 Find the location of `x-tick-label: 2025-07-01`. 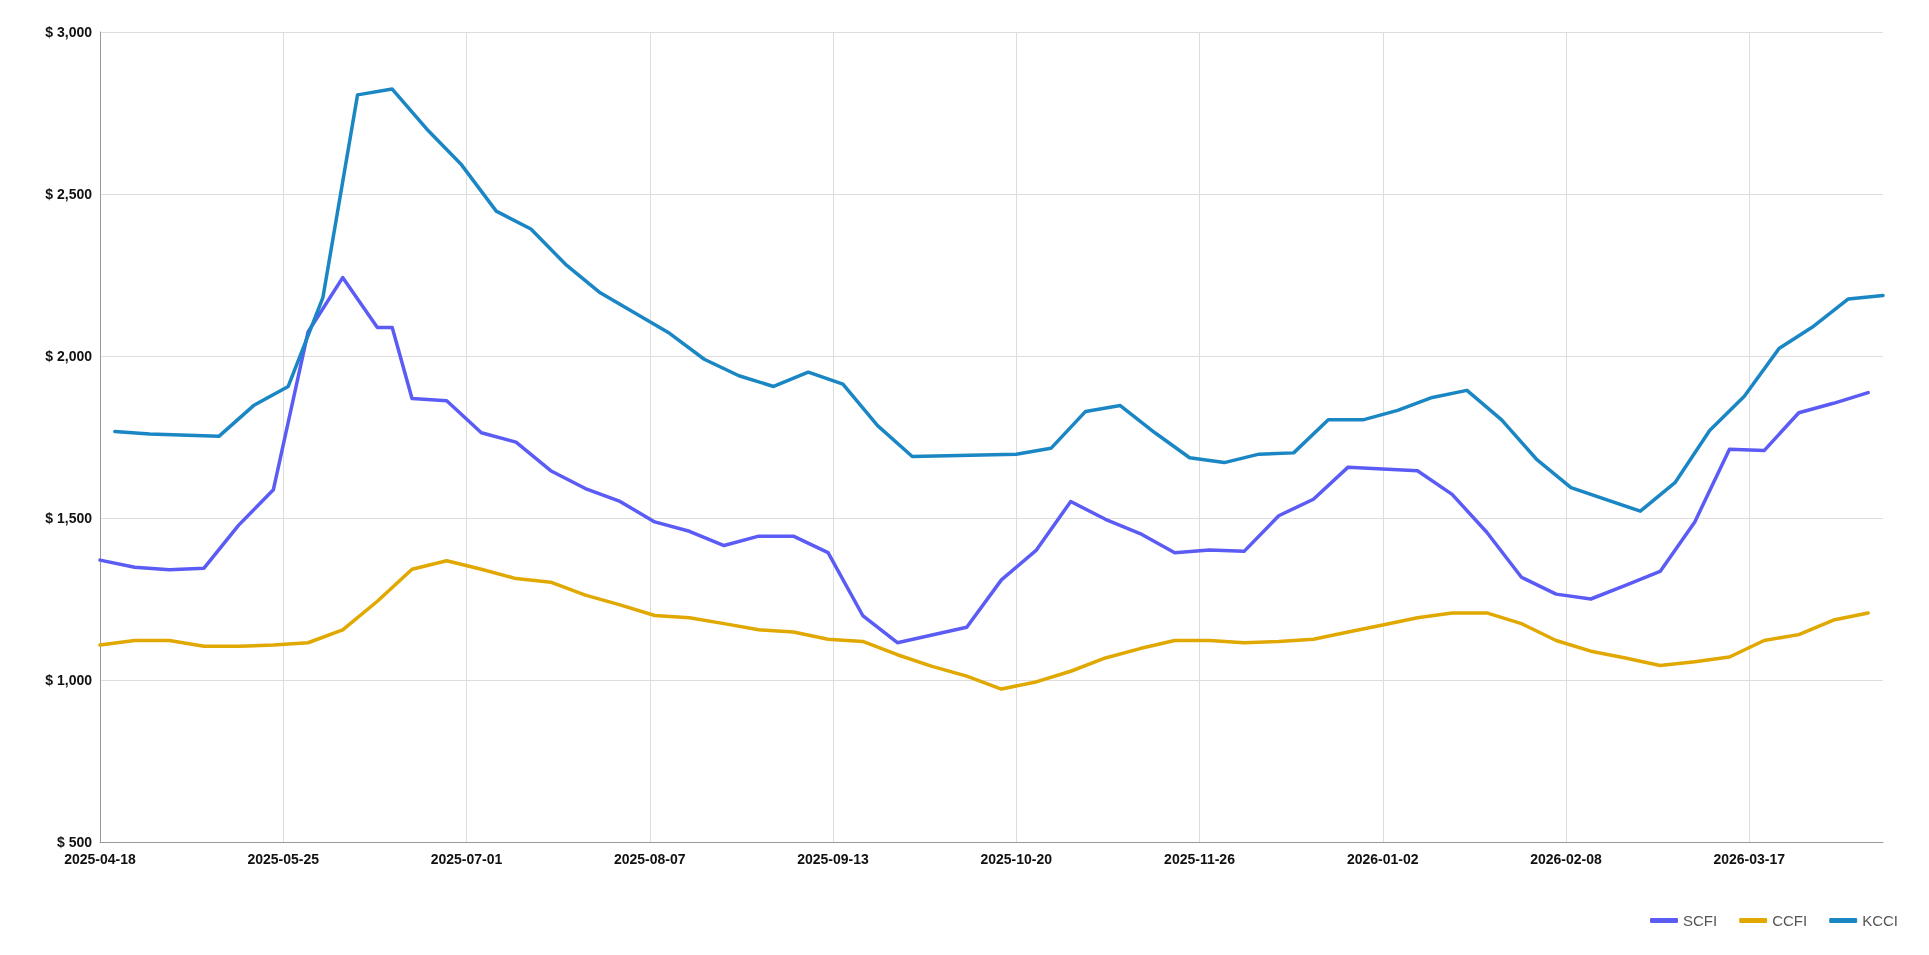

x-tick-label: 2025-07-01 is located at coordinates (466, 859).